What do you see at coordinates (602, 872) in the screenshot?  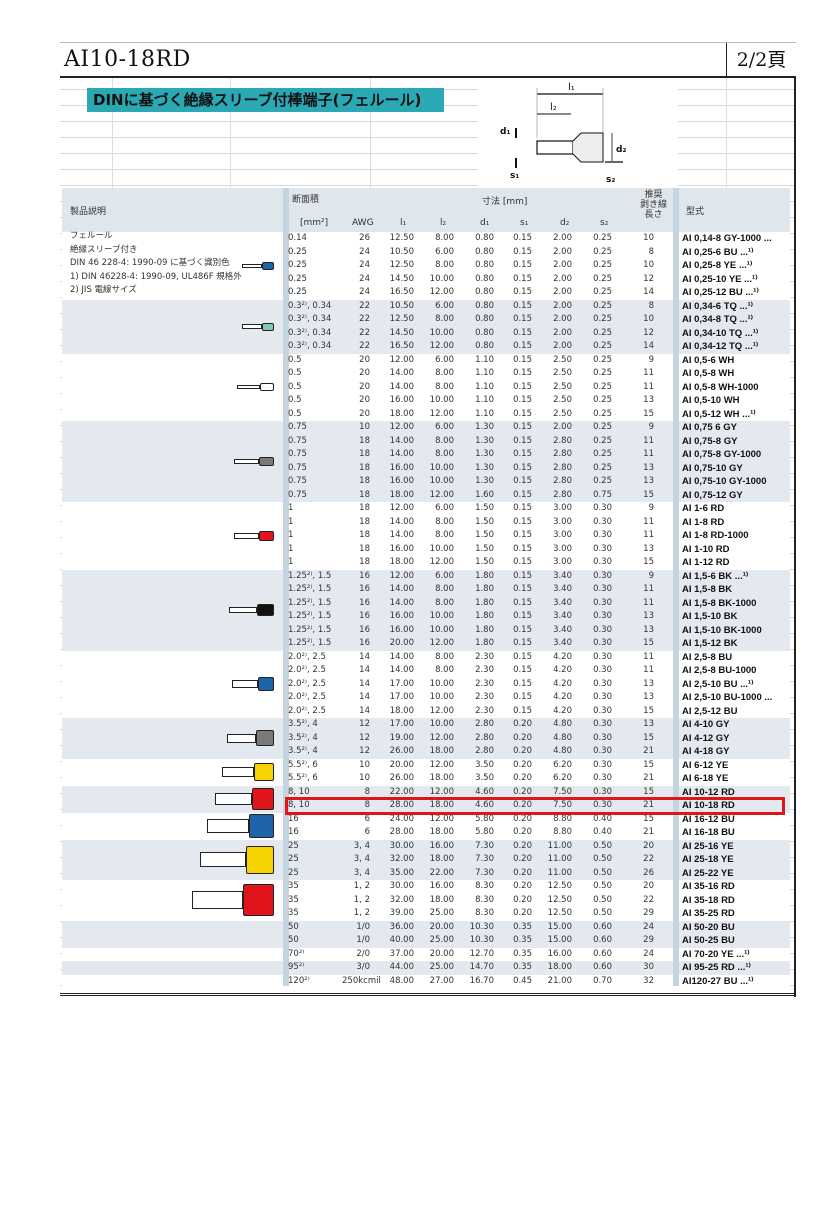 I see `cell: 0.50` at bounding box center [602, 872].